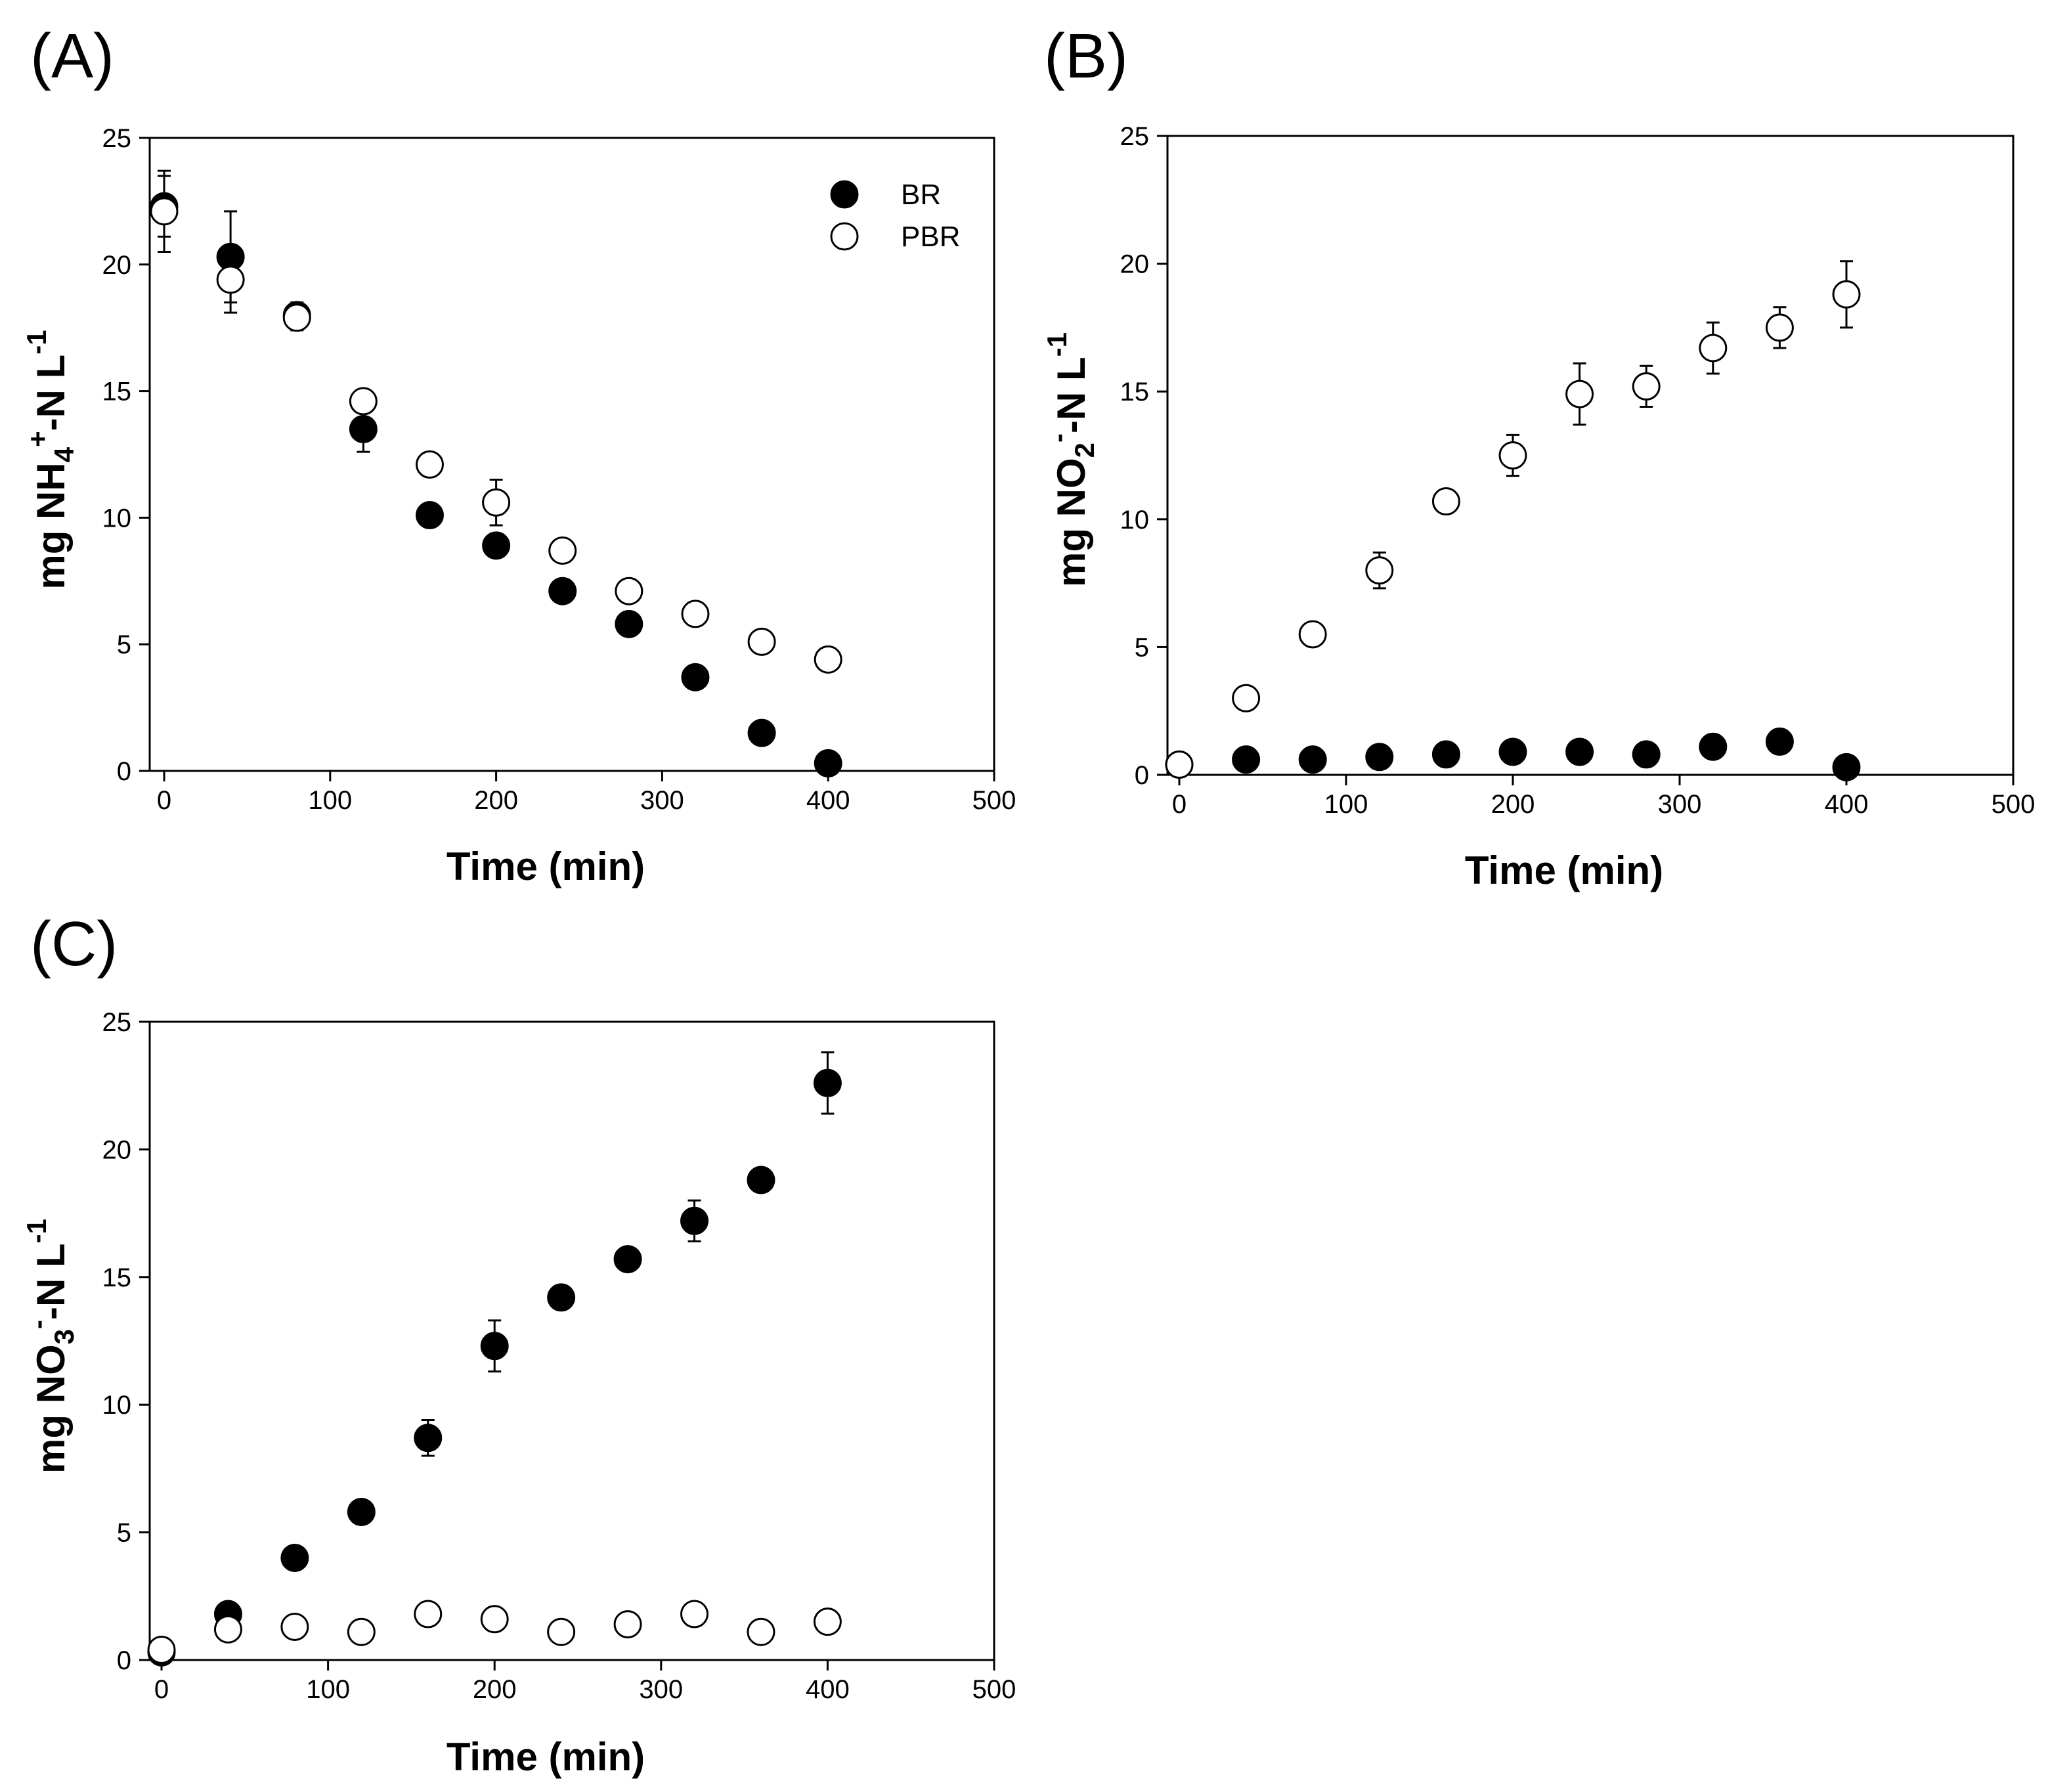 The width and height of the screenshot is (2048, 1792). Describe the element at coordinates (1135, 520) in the screenshot. I see `y-tick-label: 10` at that location.